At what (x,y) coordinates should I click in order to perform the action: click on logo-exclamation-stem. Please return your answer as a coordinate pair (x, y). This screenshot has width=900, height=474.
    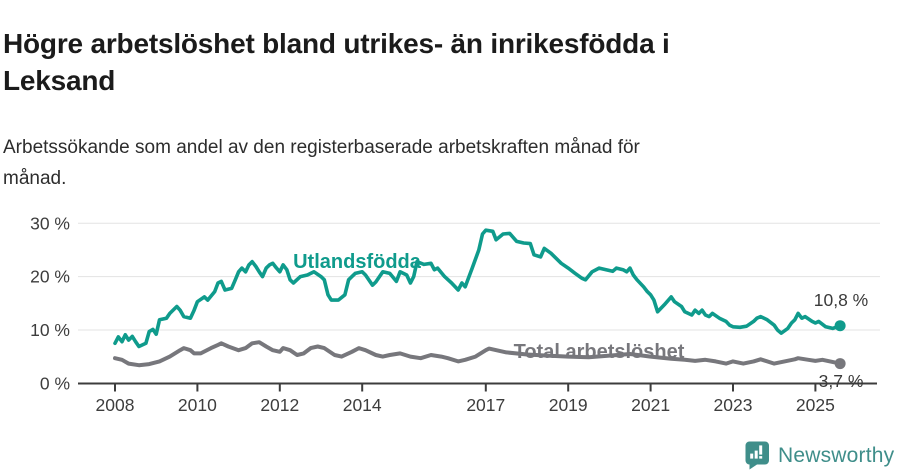
    Looking at the image, I should click on (761, 450).